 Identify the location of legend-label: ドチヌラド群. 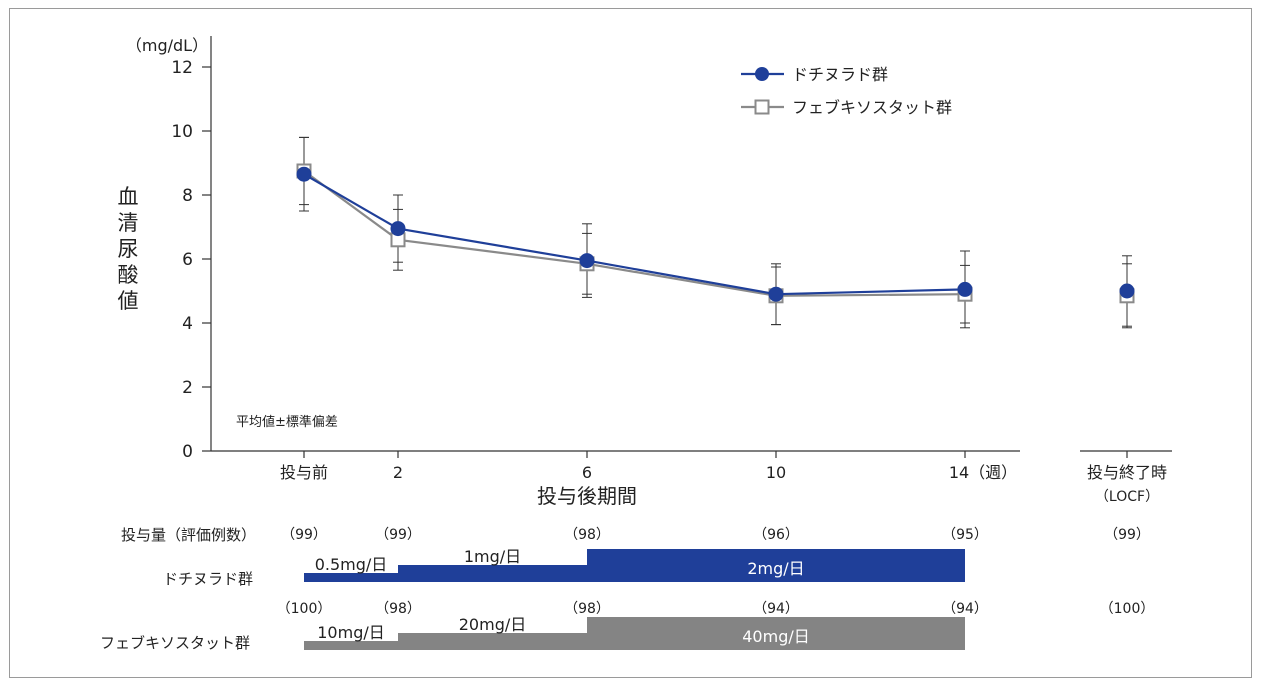
(840, 74).